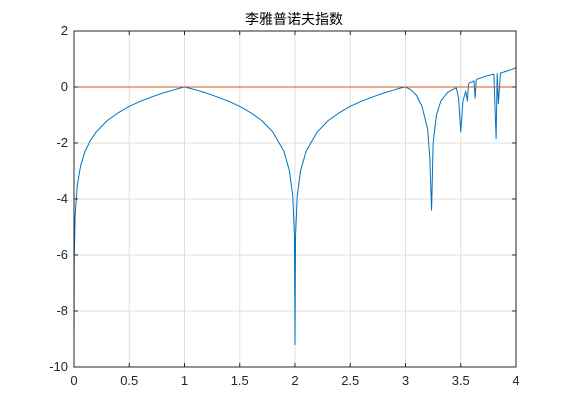  Describe the element at coordinates (62, 254) in the screenshot. I see `y-tick-label: -6` at that location.